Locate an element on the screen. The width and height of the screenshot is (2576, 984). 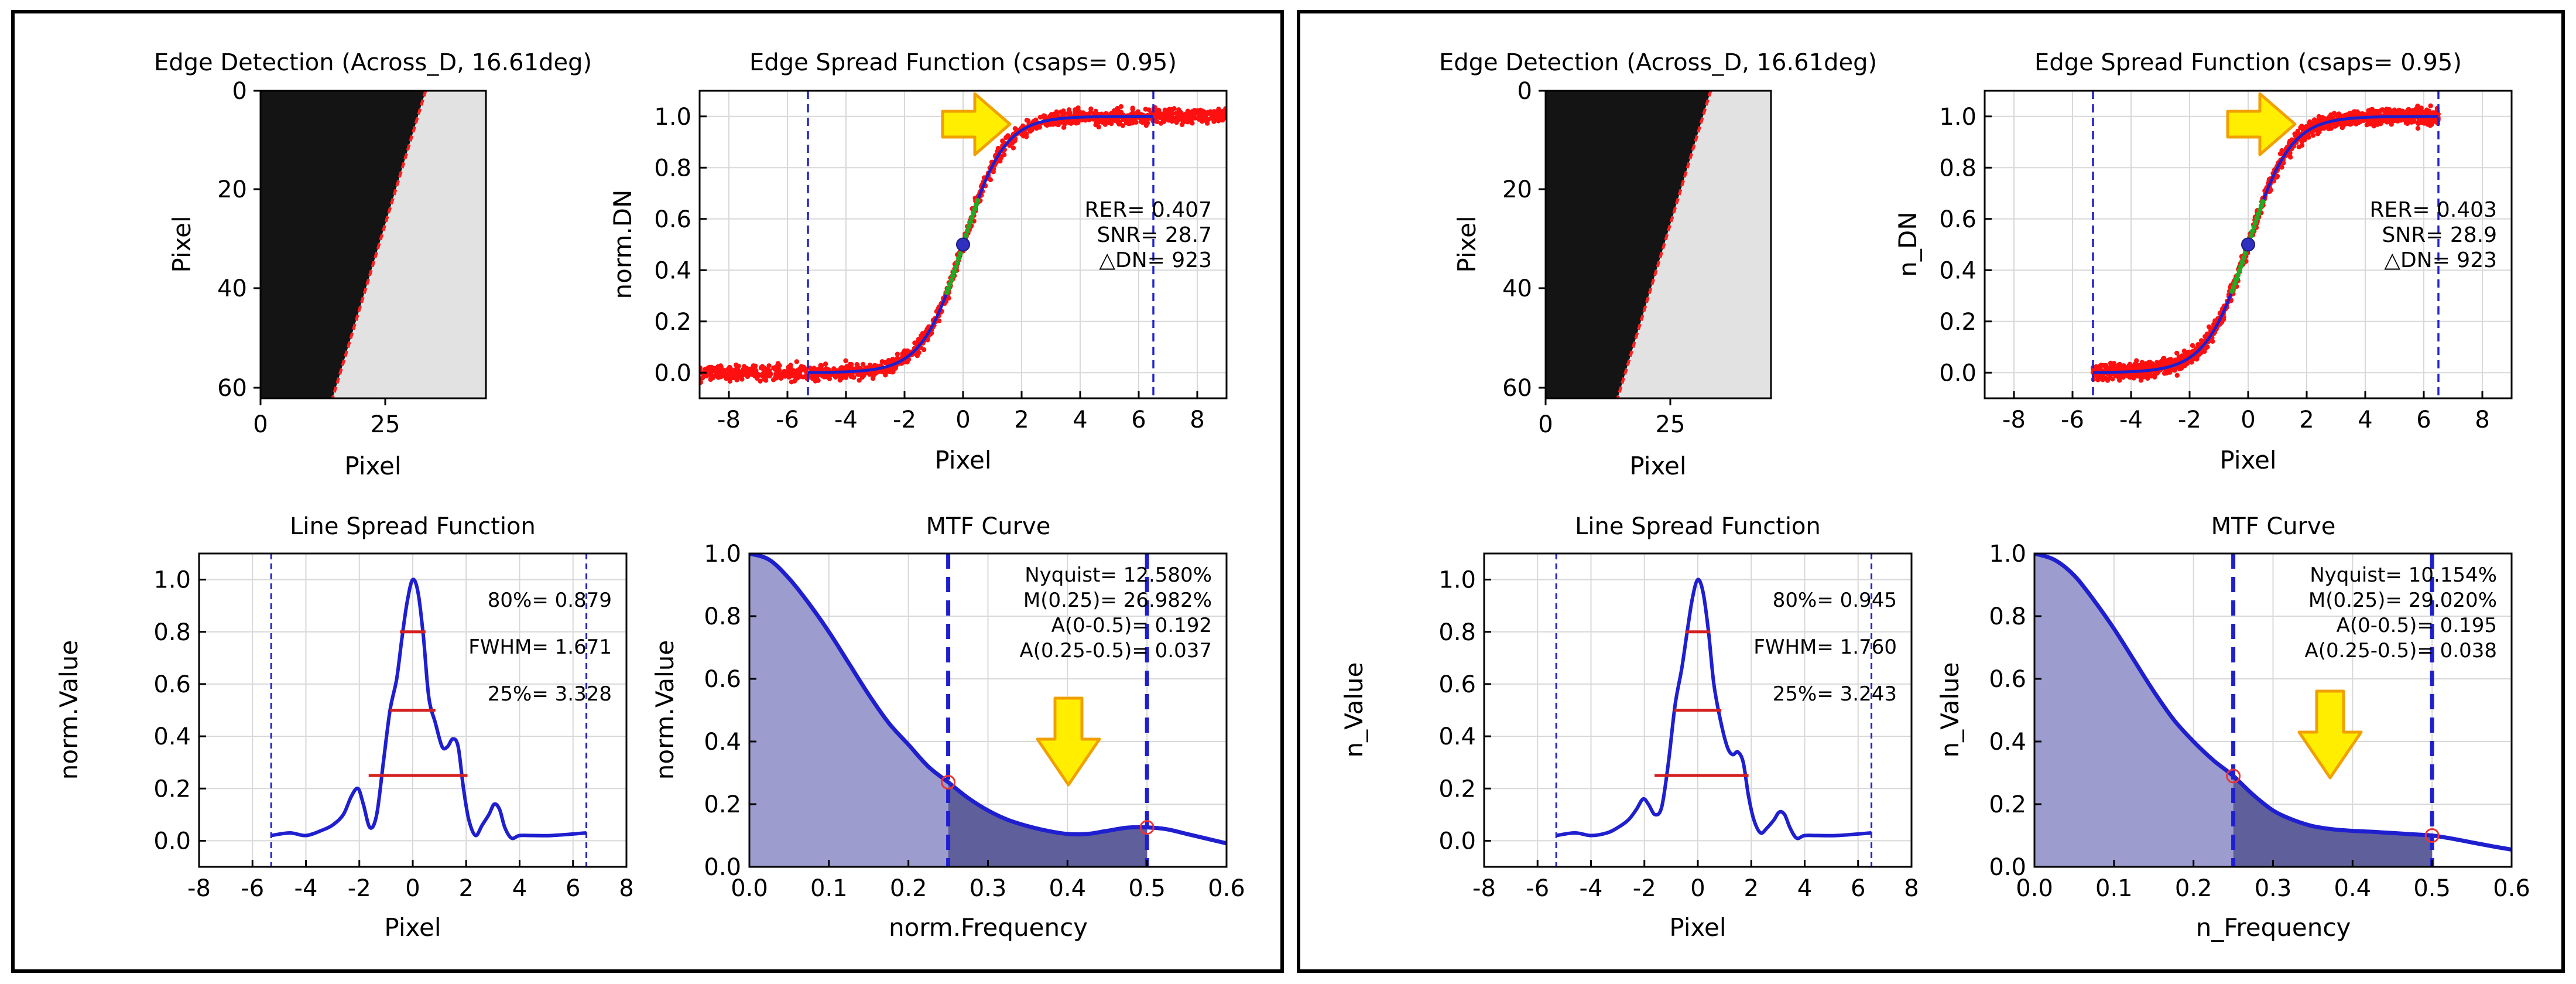
esf-center-marker is located at coordinates (963, 244).